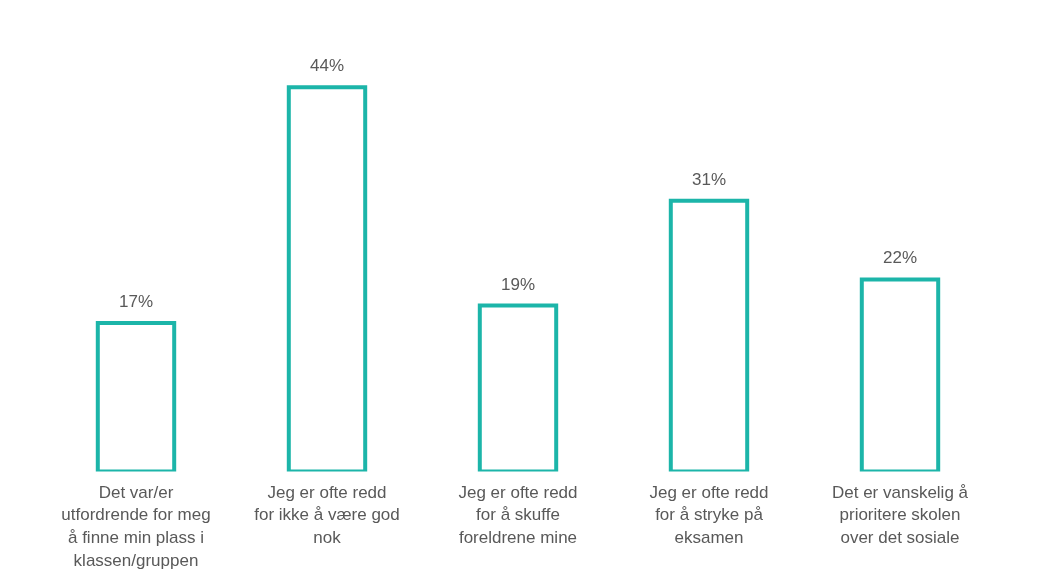 Image resolution: width=1039 pixels, height=576 pixels. Describe the element at coordinates (518, 515) in the screenshot. I see `x-tick-label: Jeg er ofte redd for å skuffe foreldrene mine` at that location.